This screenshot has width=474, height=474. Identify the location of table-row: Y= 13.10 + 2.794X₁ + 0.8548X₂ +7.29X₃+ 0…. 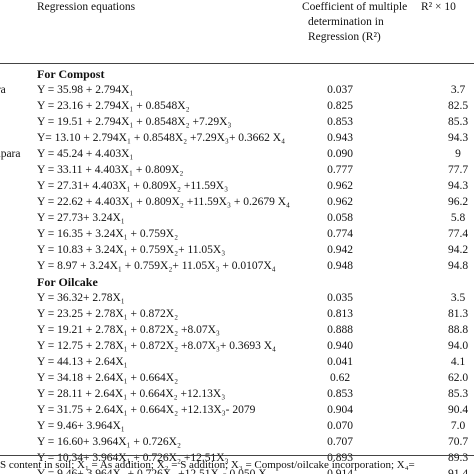
(237, 138).